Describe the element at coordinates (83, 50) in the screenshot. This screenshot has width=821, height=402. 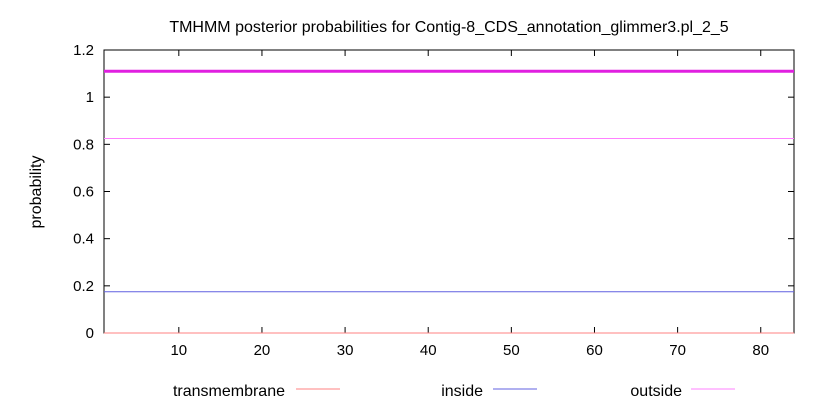
I see `y-tick-label: 1.2` at that location.